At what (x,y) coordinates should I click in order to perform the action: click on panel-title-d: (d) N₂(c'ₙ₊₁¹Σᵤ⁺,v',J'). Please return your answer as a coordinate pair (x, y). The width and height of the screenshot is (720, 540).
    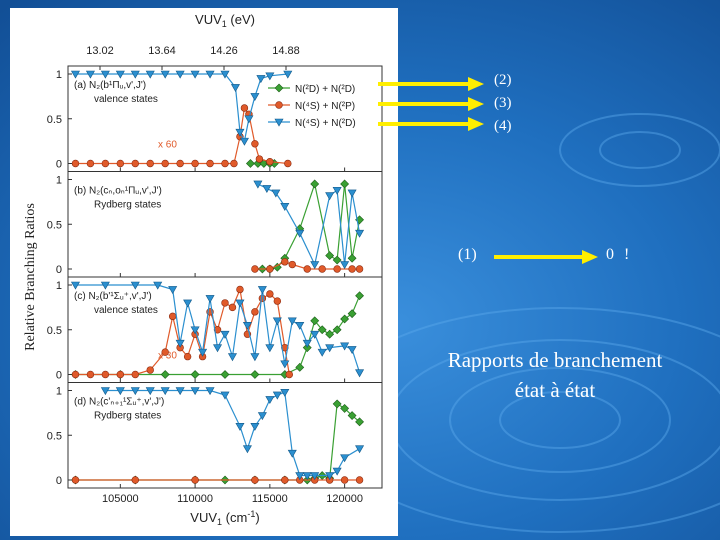
    Looking at the image, I should click on (119, 402).